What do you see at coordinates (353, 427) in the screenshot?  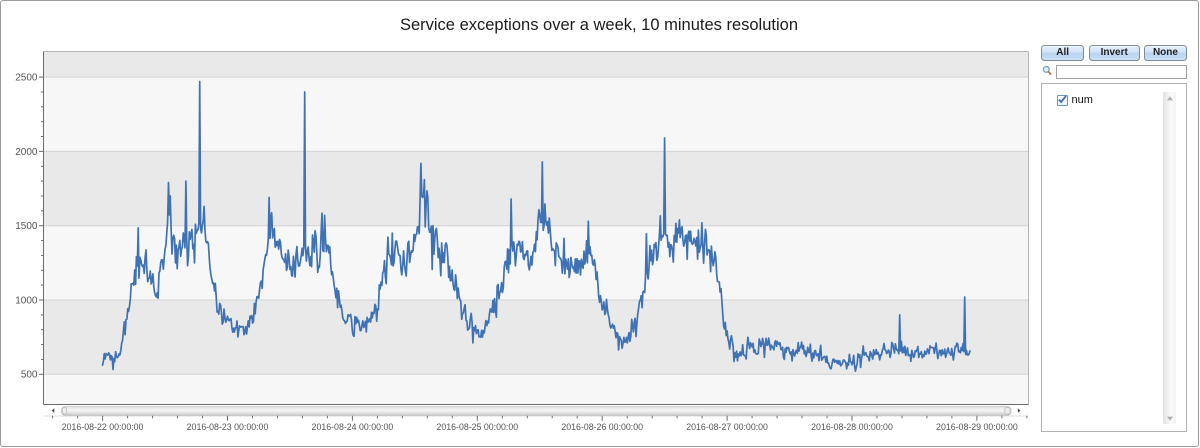 I see `svg-text: 2016-08-24 00:00:00` at bounding box center [353, 427].